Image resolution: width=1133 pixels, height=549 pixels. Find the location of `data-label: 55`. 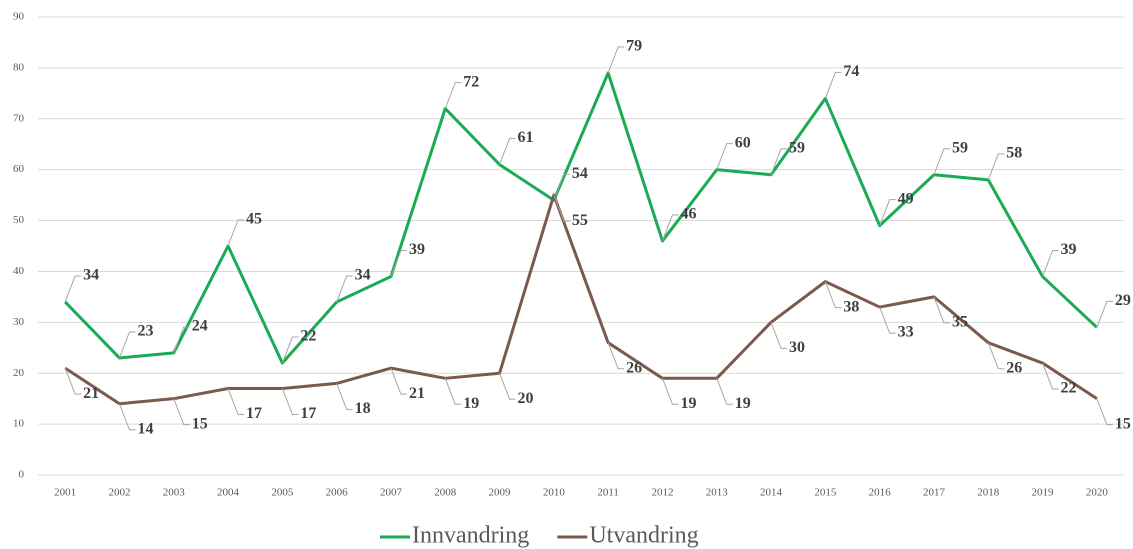

data-label: 55 is located at coordinates (580, 220).